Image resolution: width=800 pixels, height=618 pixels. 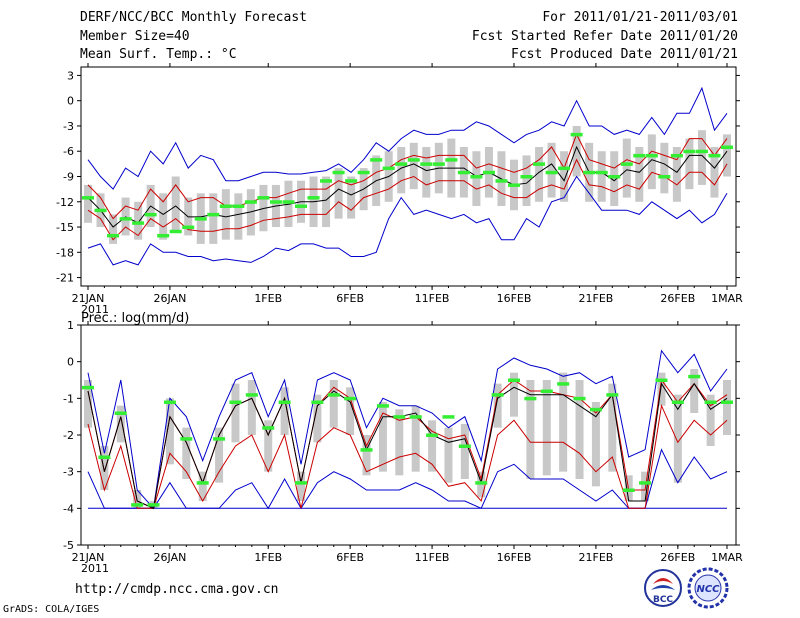 I want to click on y-tick-label: -1, so click(x=68, y=398).